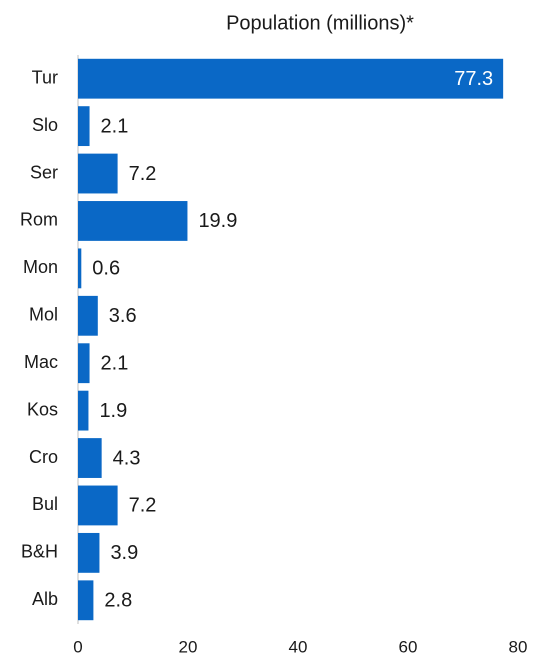 The width and height of the screenshot is (536, 662). Describe the element at coordinates (39, 552) in the screenshot. I see `y-tick-label: B&H` at that location.